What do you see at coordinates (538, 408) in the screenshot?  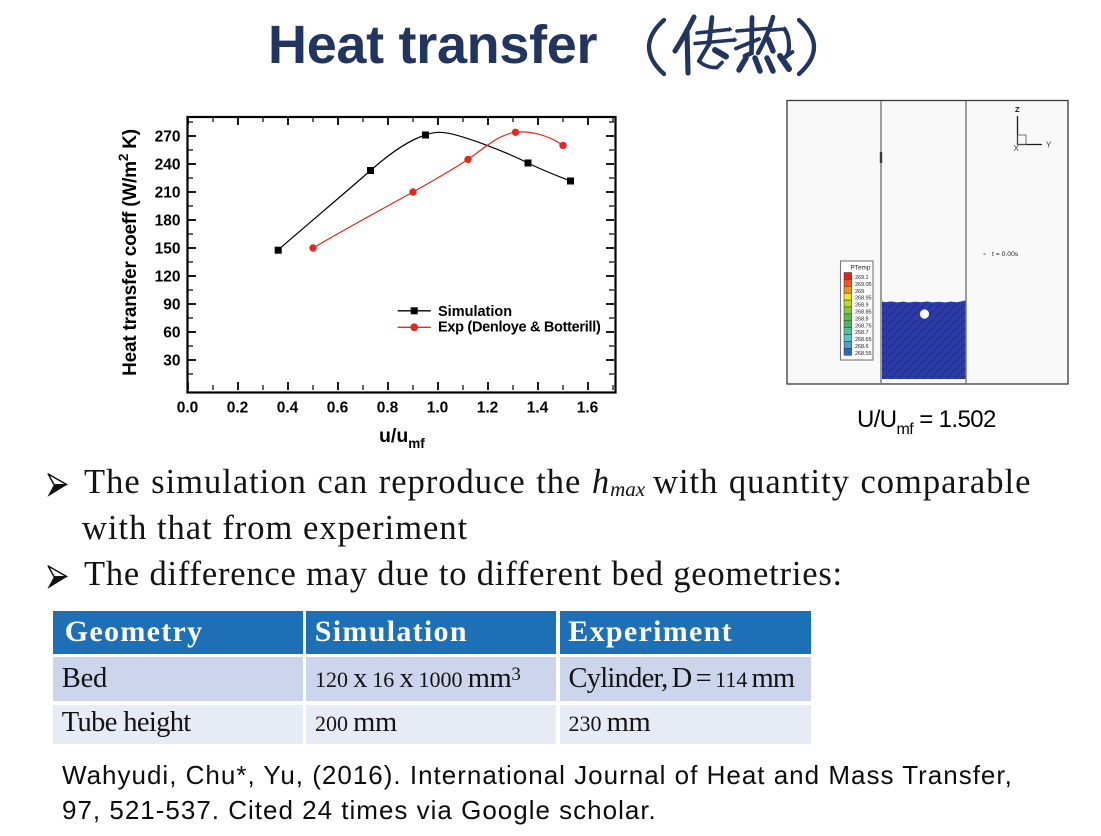 I see `svg-text: 1.4` at bounding box center [538, 408].